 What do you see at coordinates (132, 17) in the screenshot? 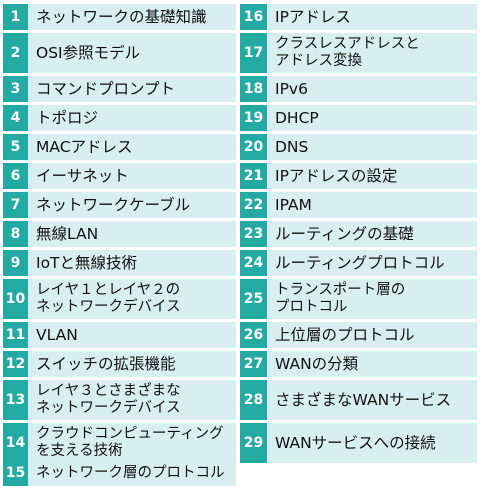
I see `topic-label: ネットワークの基礎知識` at bounding box center [132, 17].